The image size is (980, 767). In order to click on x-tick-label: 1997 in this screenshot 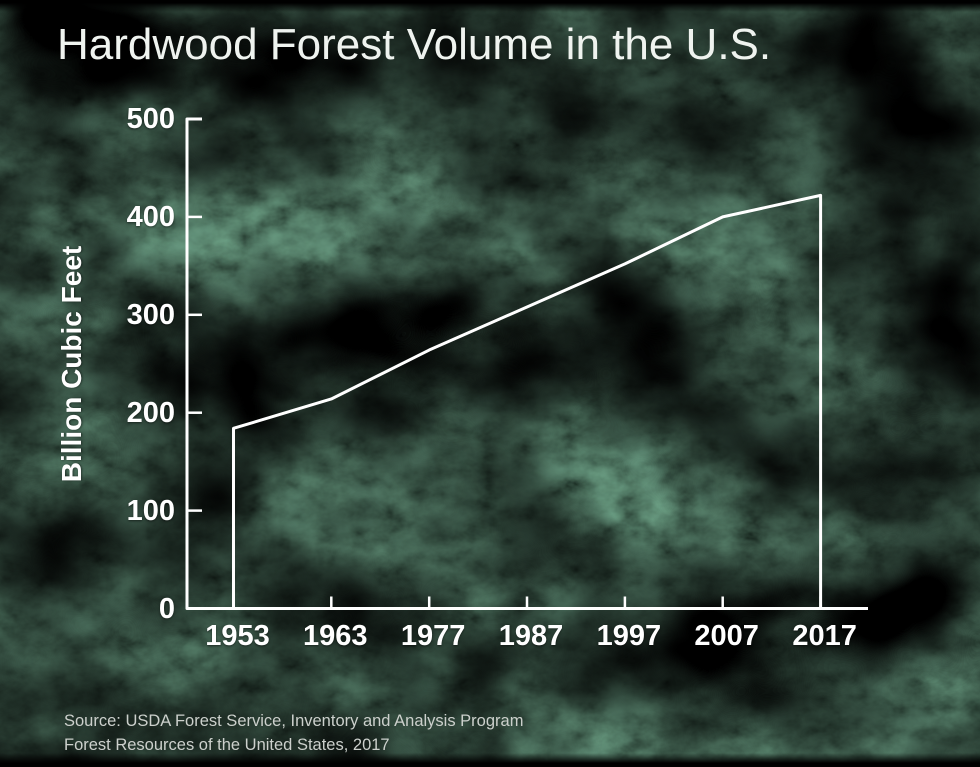, I will do `click(629, 635)`.